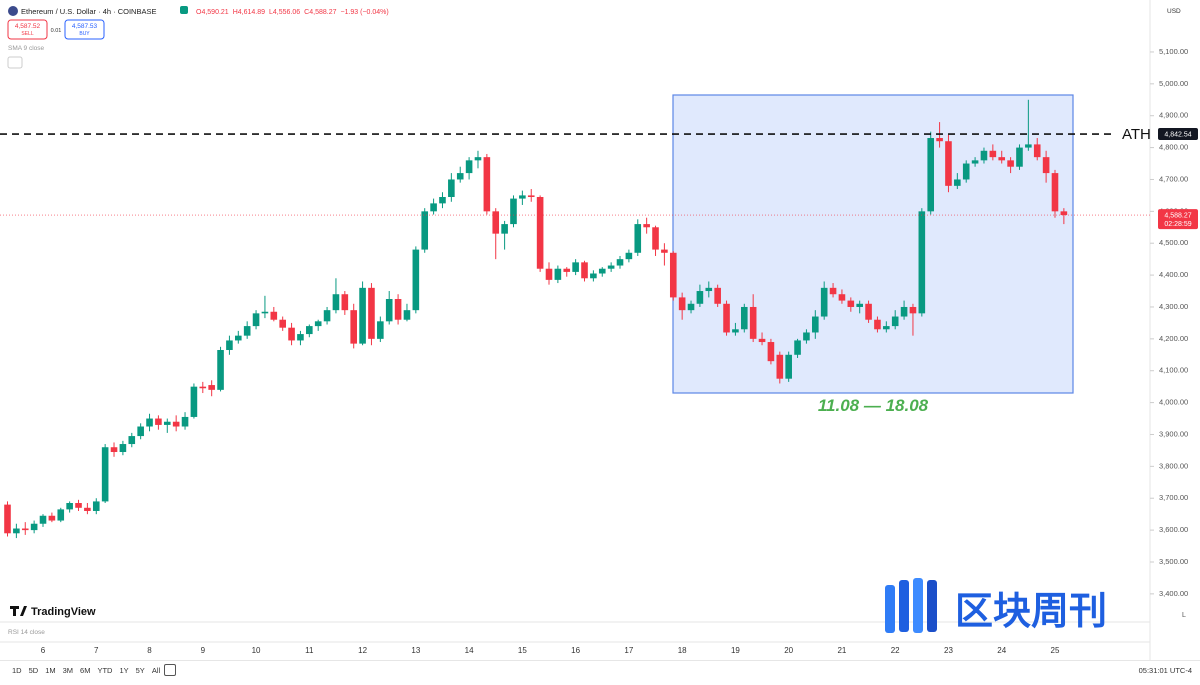 The width and height of the screenshot is (1200, 685). What do you see at coordinates (1178, 219) in the screenshot?
I see `last-price-box` at bounding box center [1178, 219].